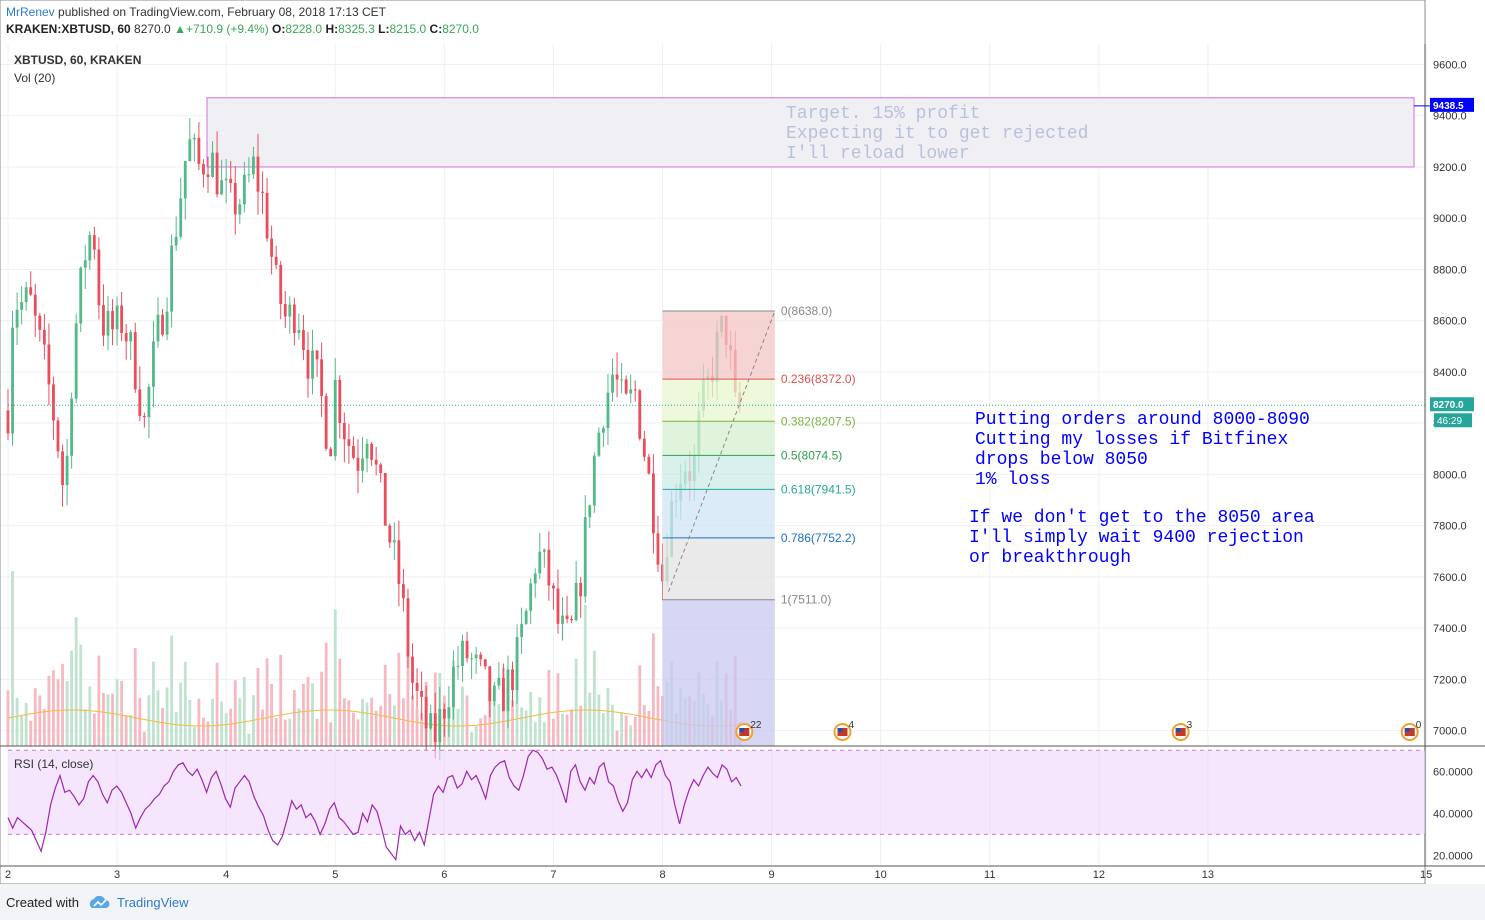 Image resolution: width=1485 pixels, height=920 pixels. What do you see at coordinates (806, 311) in the screenshot?
I see `fib-level-label: 0(8638.0)` at bounding box center [806, 311].